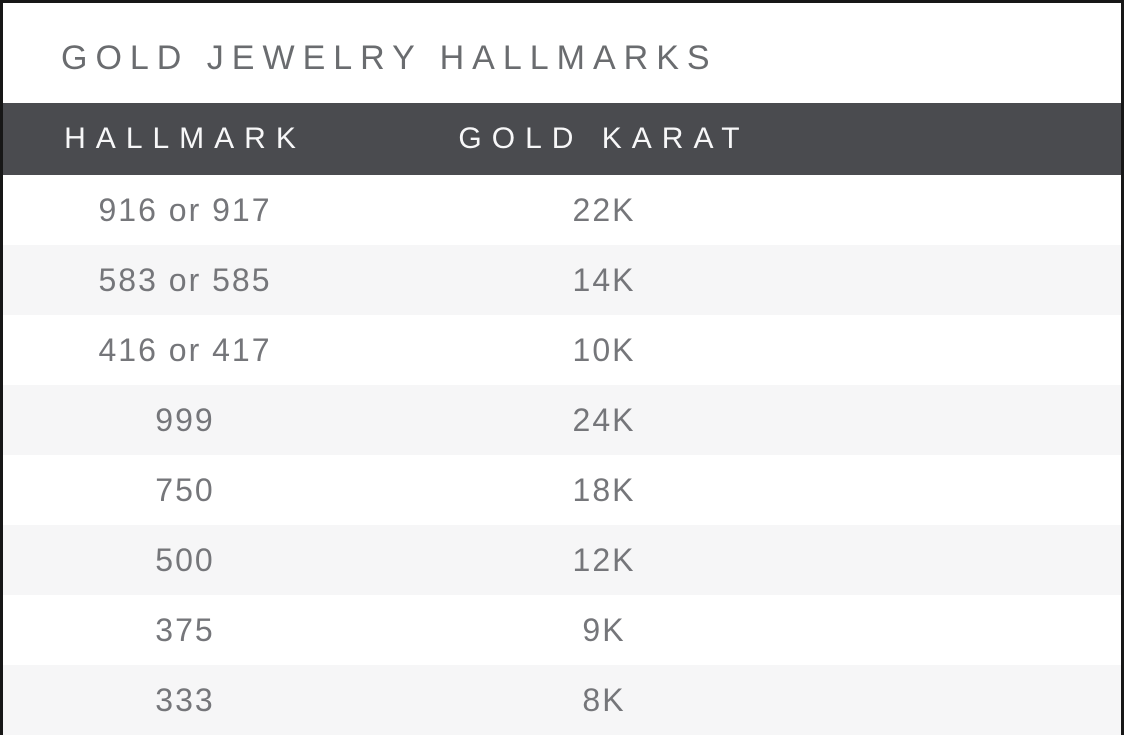 Image resolution: width=1124 pixels, height=735 pixels. I want to click on karat-cell: 22K, so click(604, 209).